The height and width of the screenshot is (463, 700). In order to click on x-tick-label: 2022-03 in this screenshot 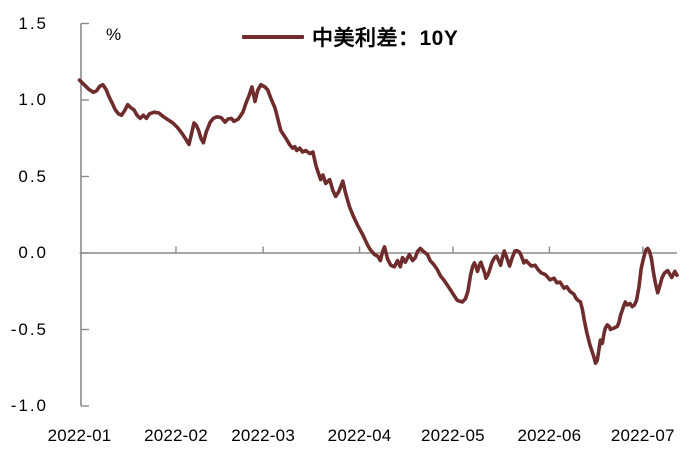, I will do `click(263, 435)`.